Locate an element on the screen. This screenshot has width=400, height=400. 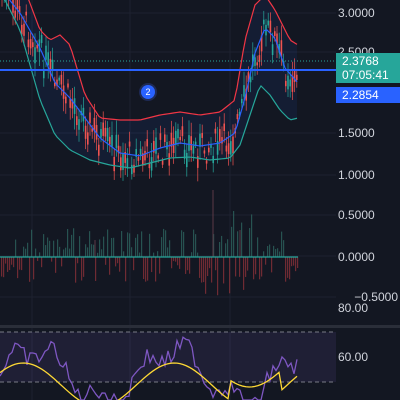
event-marker-icon: 2 is located at coordinates (148, 92).